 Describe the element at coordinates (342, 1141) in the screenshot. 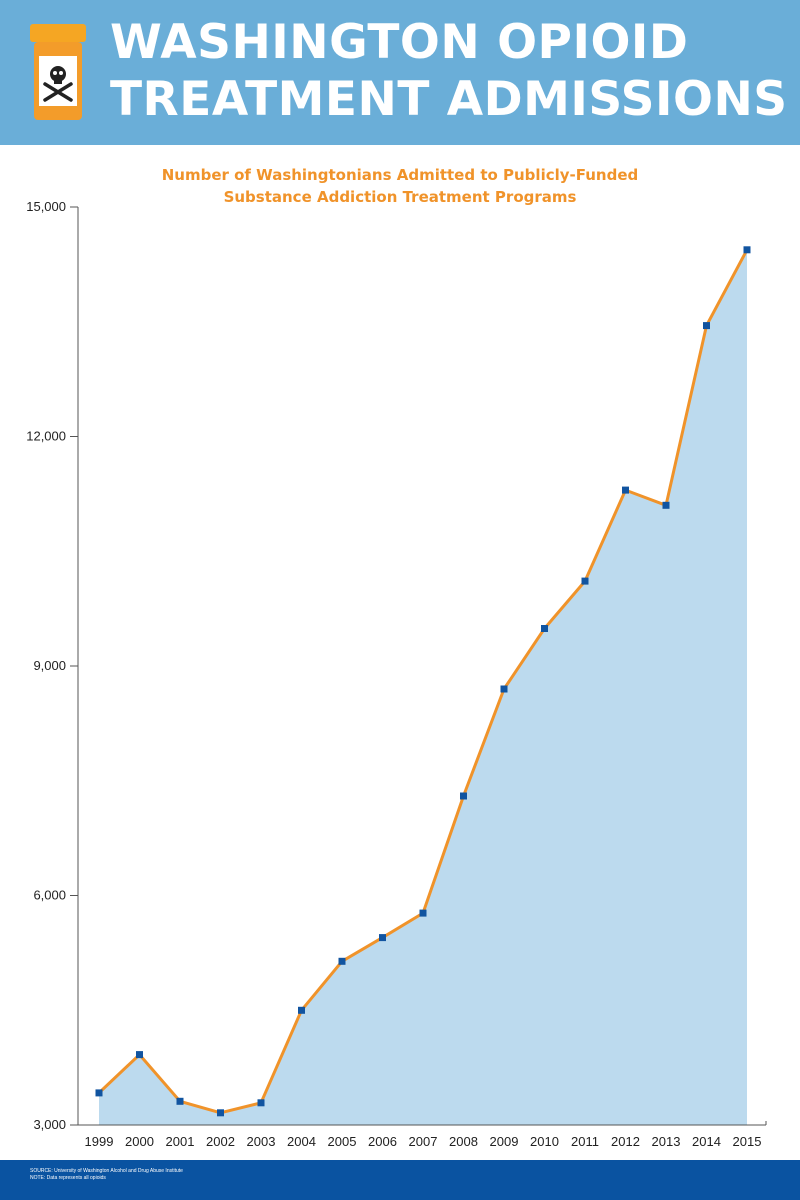

I see `x-tick-label: 2005` at that location.